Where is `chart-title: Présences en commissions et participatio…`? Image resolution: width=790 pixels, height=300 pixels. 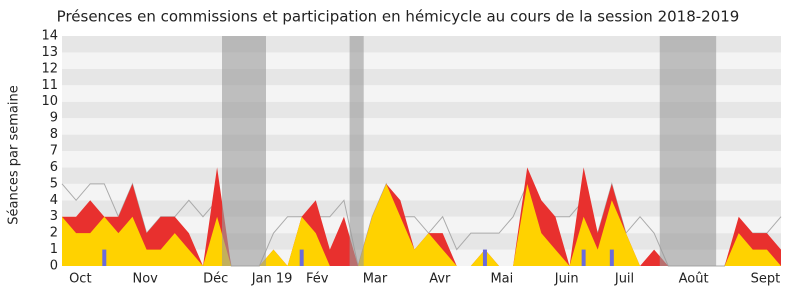
chart-title: Présences en commissions et participatio… is located at coordinates (398, 17).